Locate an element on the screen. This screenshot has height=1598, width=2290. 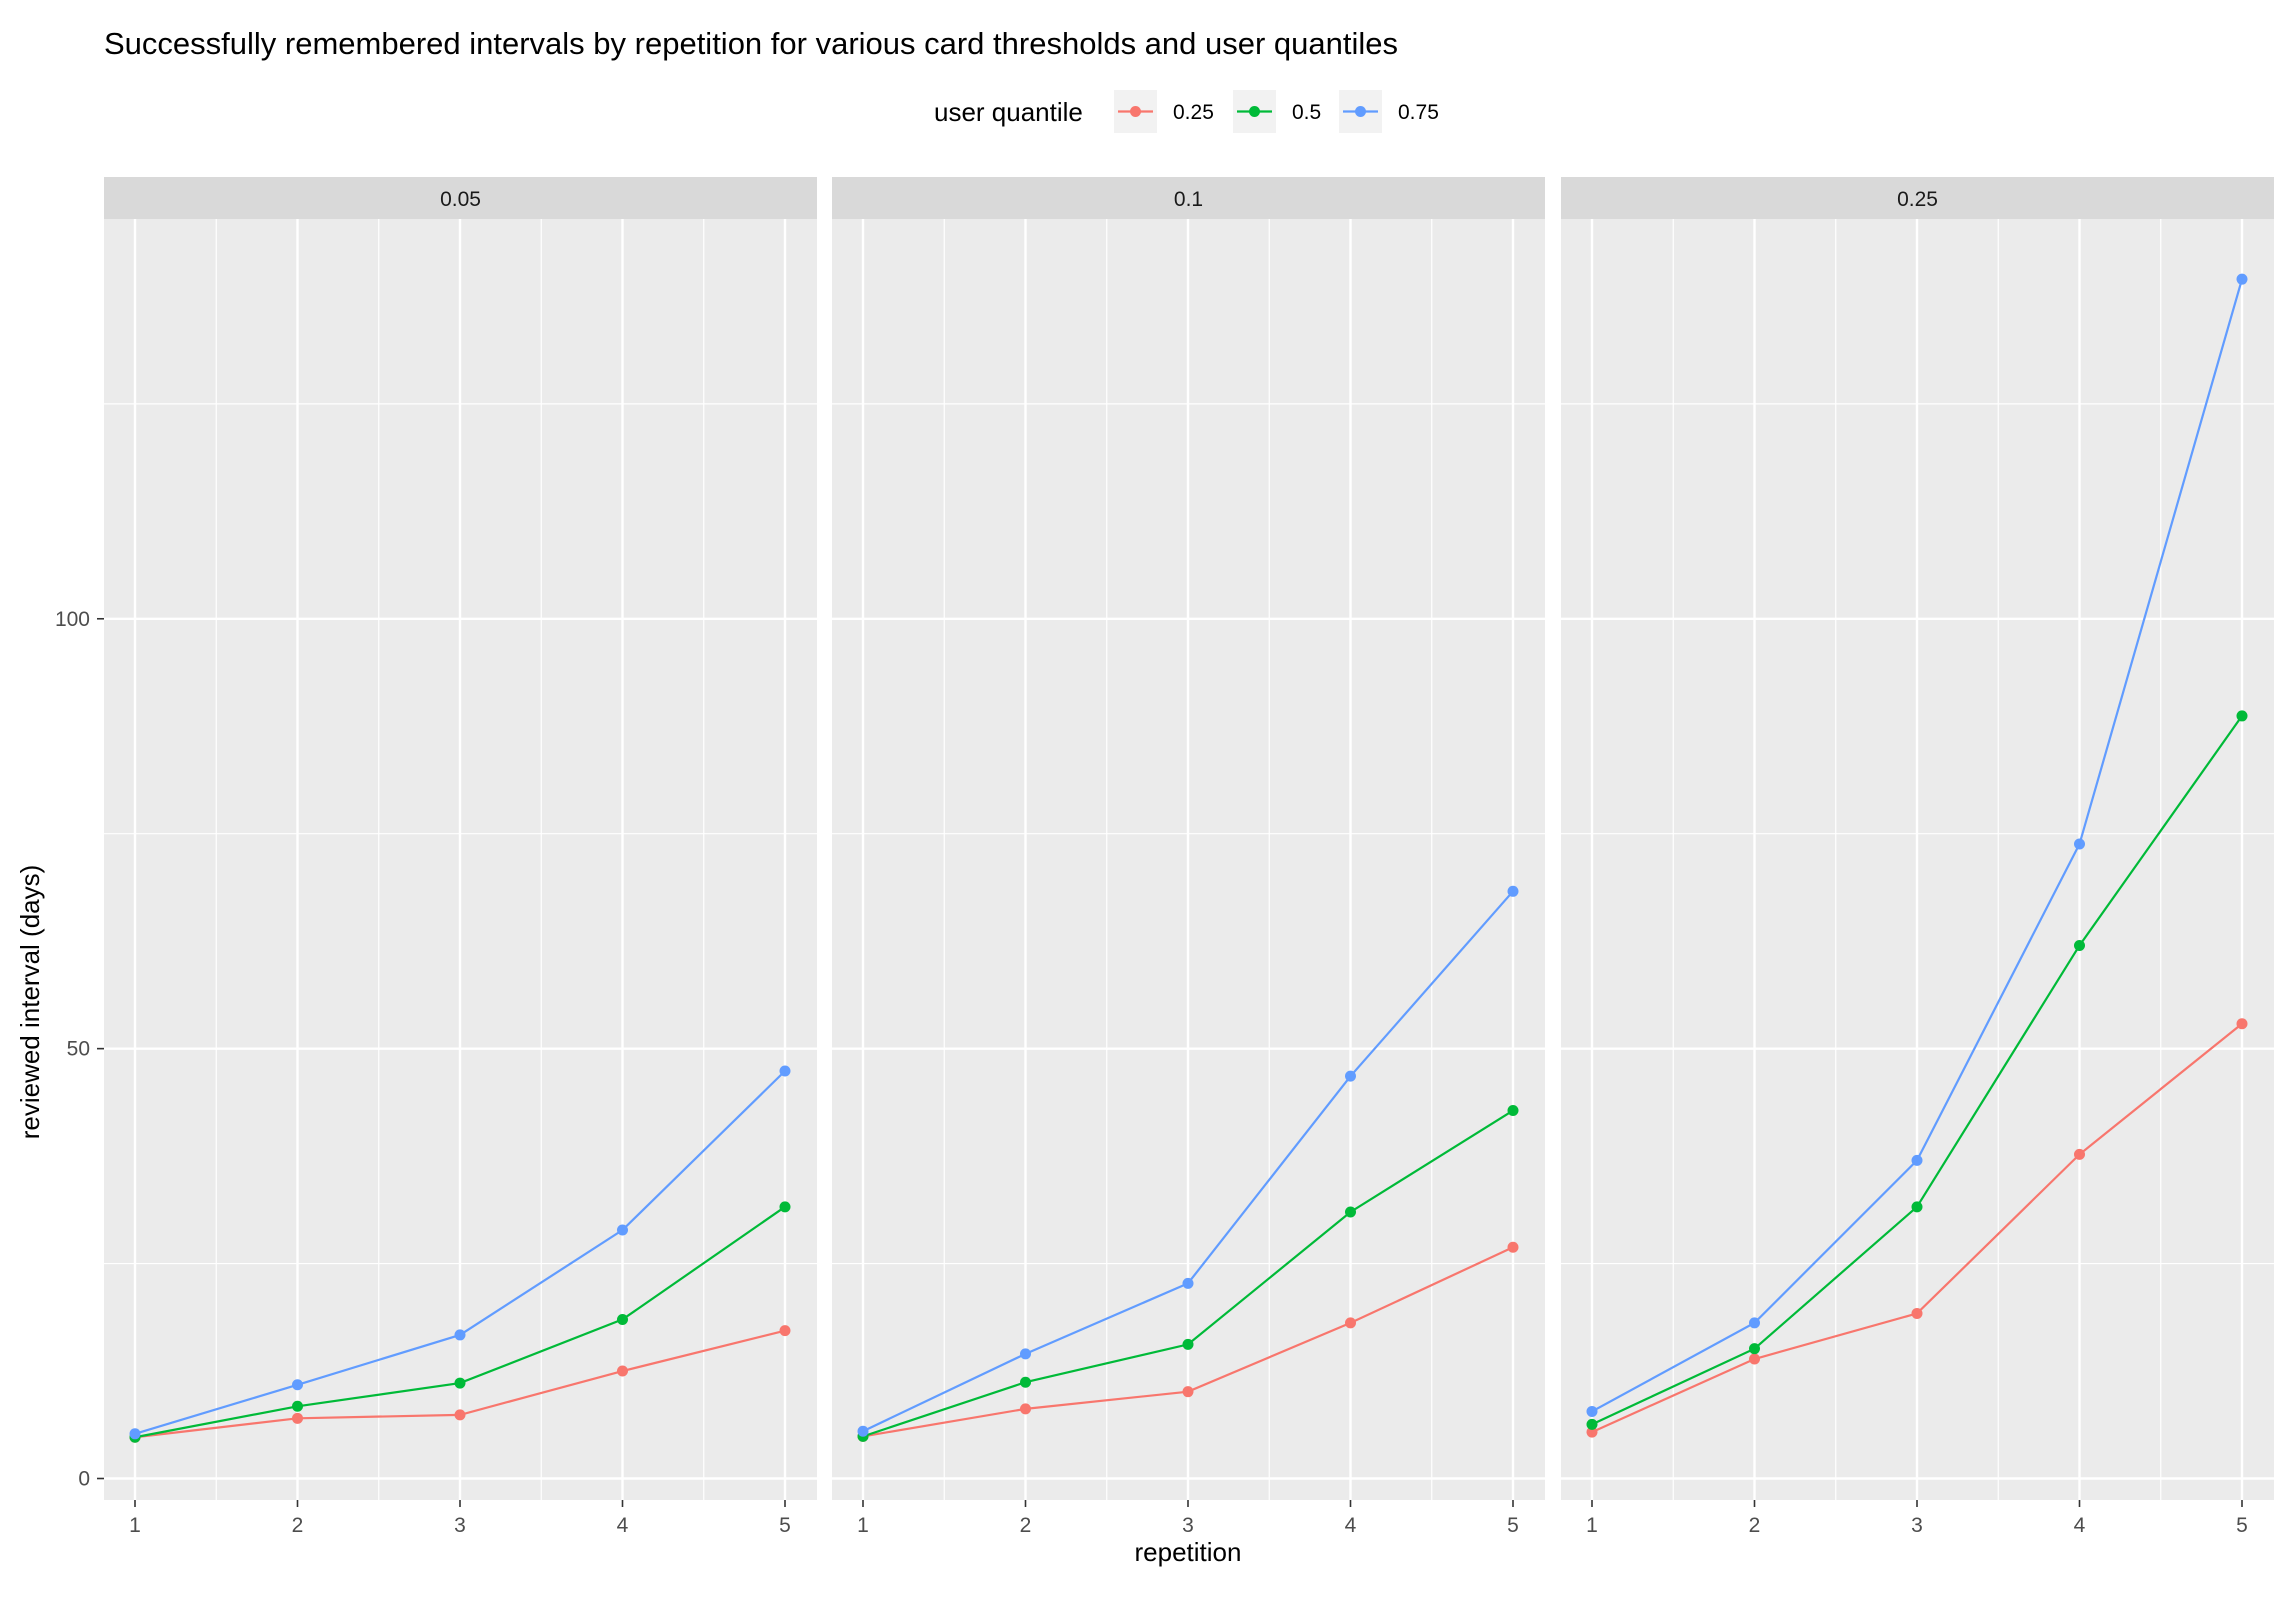
y-tick-label: 50 is located at coordinates (78, 1049).